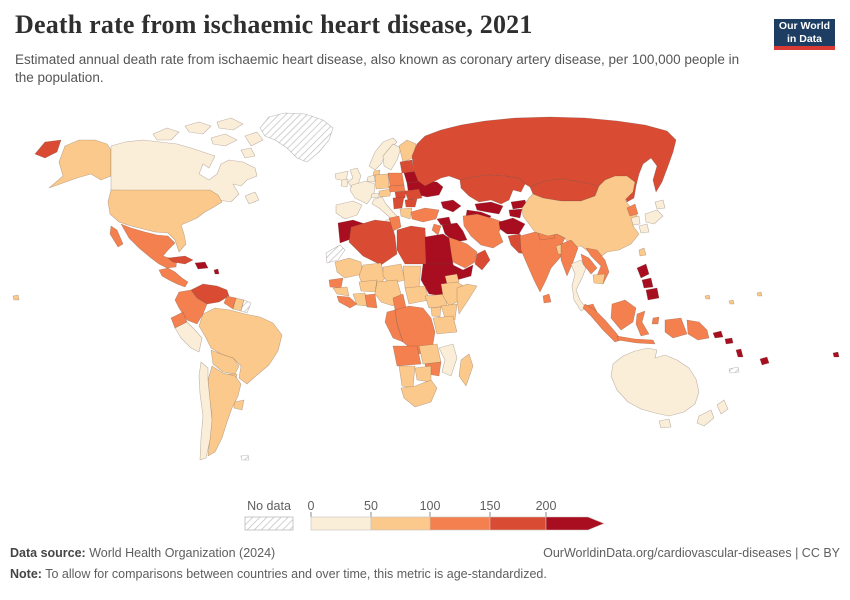 This screenshot has height=600, width=850. I want to click on region-new-zealand-south, so click(705, 418).